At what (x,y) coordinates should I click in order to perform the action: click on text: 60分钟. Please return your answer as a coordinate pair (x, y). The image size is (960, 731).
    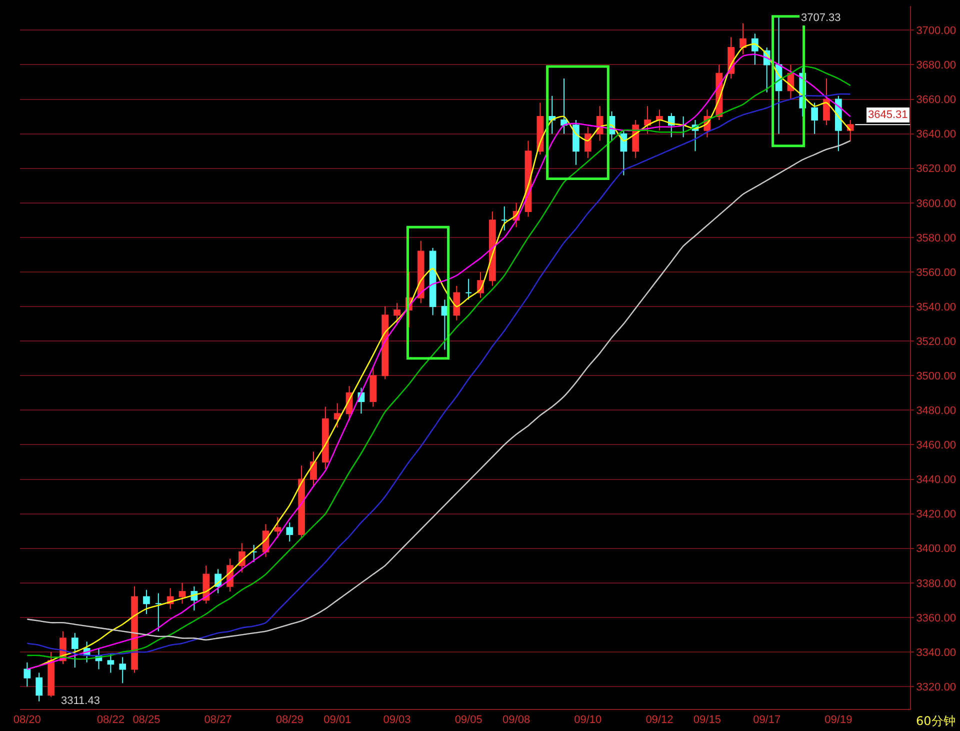
    Looking at the image, I should click on (936, 721).